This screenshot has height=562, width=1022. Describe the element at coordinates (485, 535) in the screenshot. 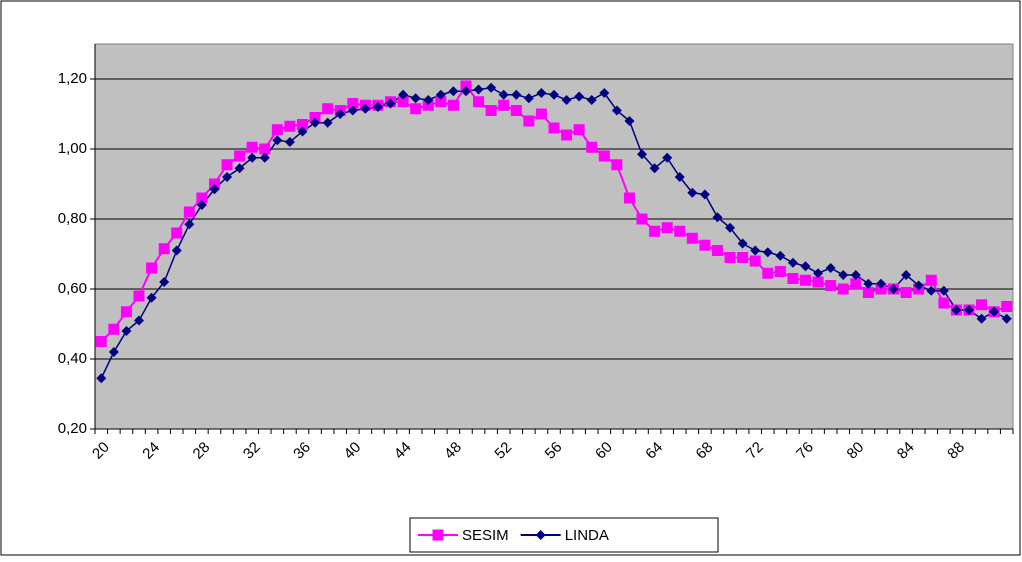

I see `legend-label: SESIM` at that location.